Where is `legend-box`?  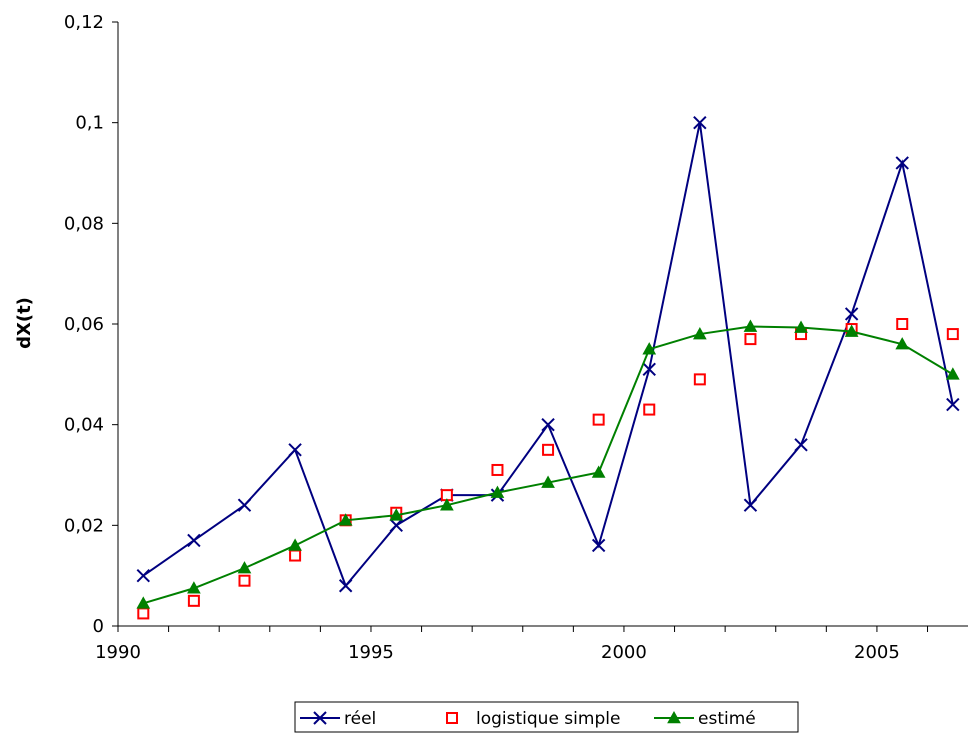
legend-box is located at coordinates (546, 717).